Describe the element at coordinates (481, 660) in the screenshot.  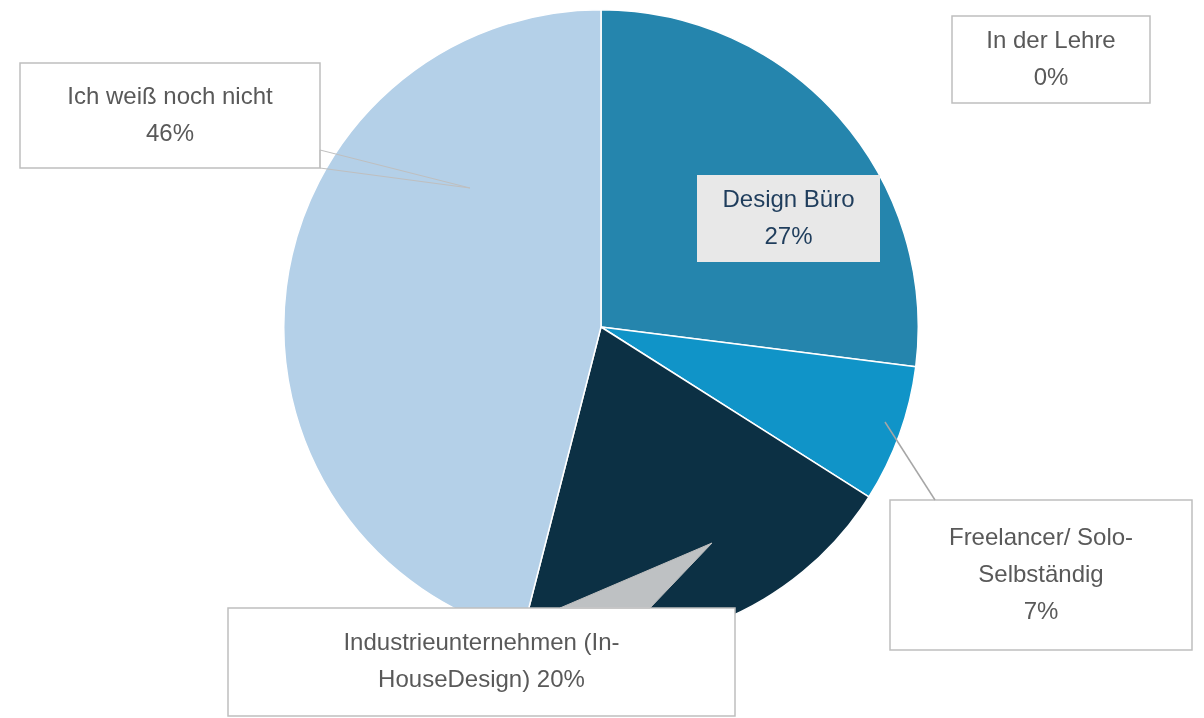
I see `slice-label: Industrieunternehmen (In-HouseDesign) 20%` at that location.